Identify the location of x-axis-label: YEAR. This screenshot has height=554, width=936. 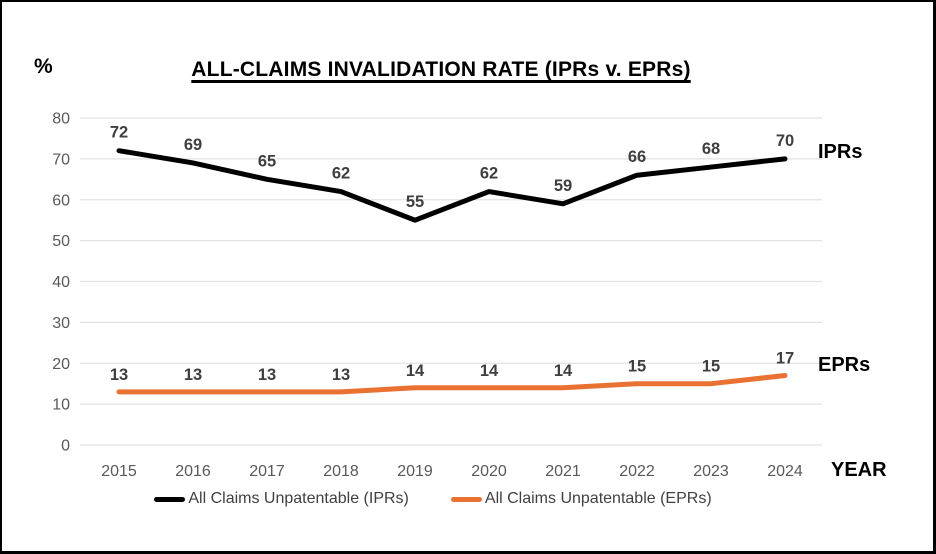
(859, 470).